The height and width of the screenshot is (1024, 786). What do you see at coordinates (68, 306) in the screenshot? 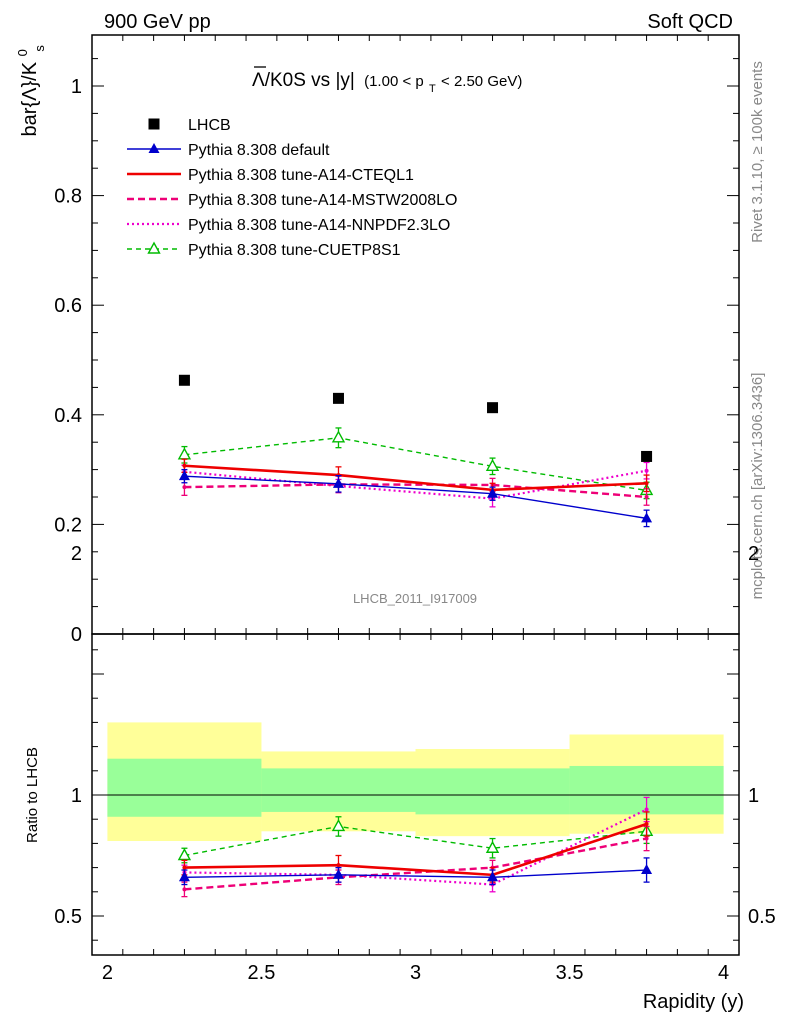
I see `y-tick-label-main: 0.6` at bounding box center [68, 306].